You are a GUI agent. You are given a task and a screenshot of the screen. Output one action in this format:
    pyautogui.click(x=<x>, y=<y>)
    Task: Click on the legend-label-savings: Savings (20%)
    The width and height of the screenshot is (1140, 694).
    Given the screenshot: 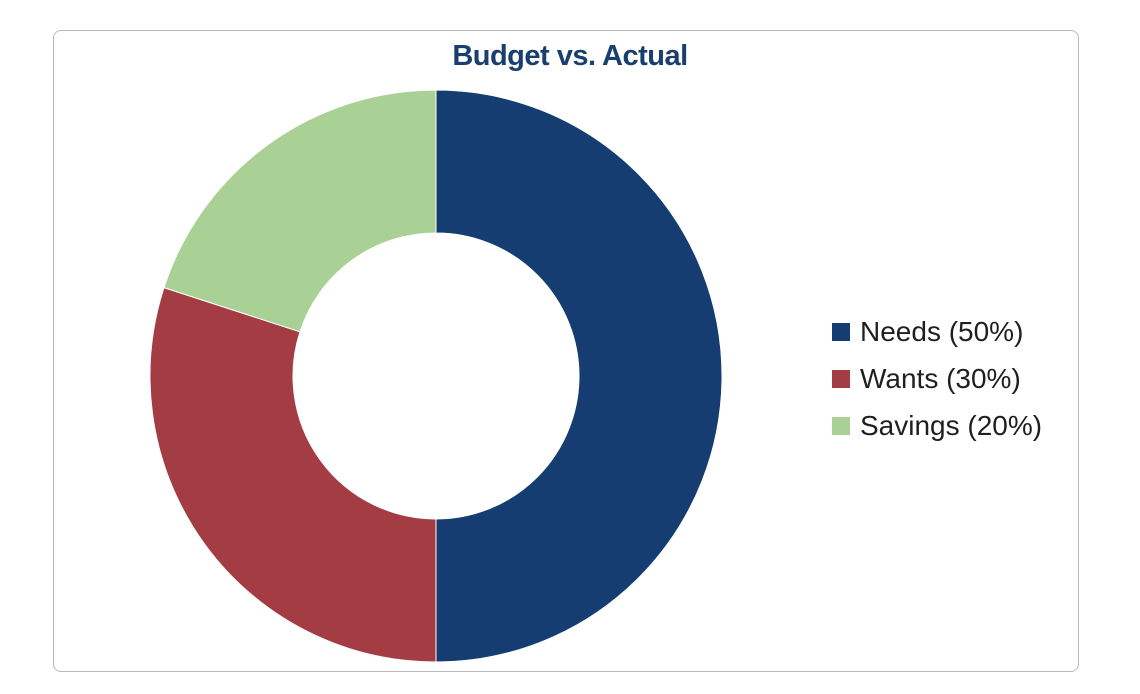 What is the action you would take?
    pyautogui.click(x=951, y=425)
    